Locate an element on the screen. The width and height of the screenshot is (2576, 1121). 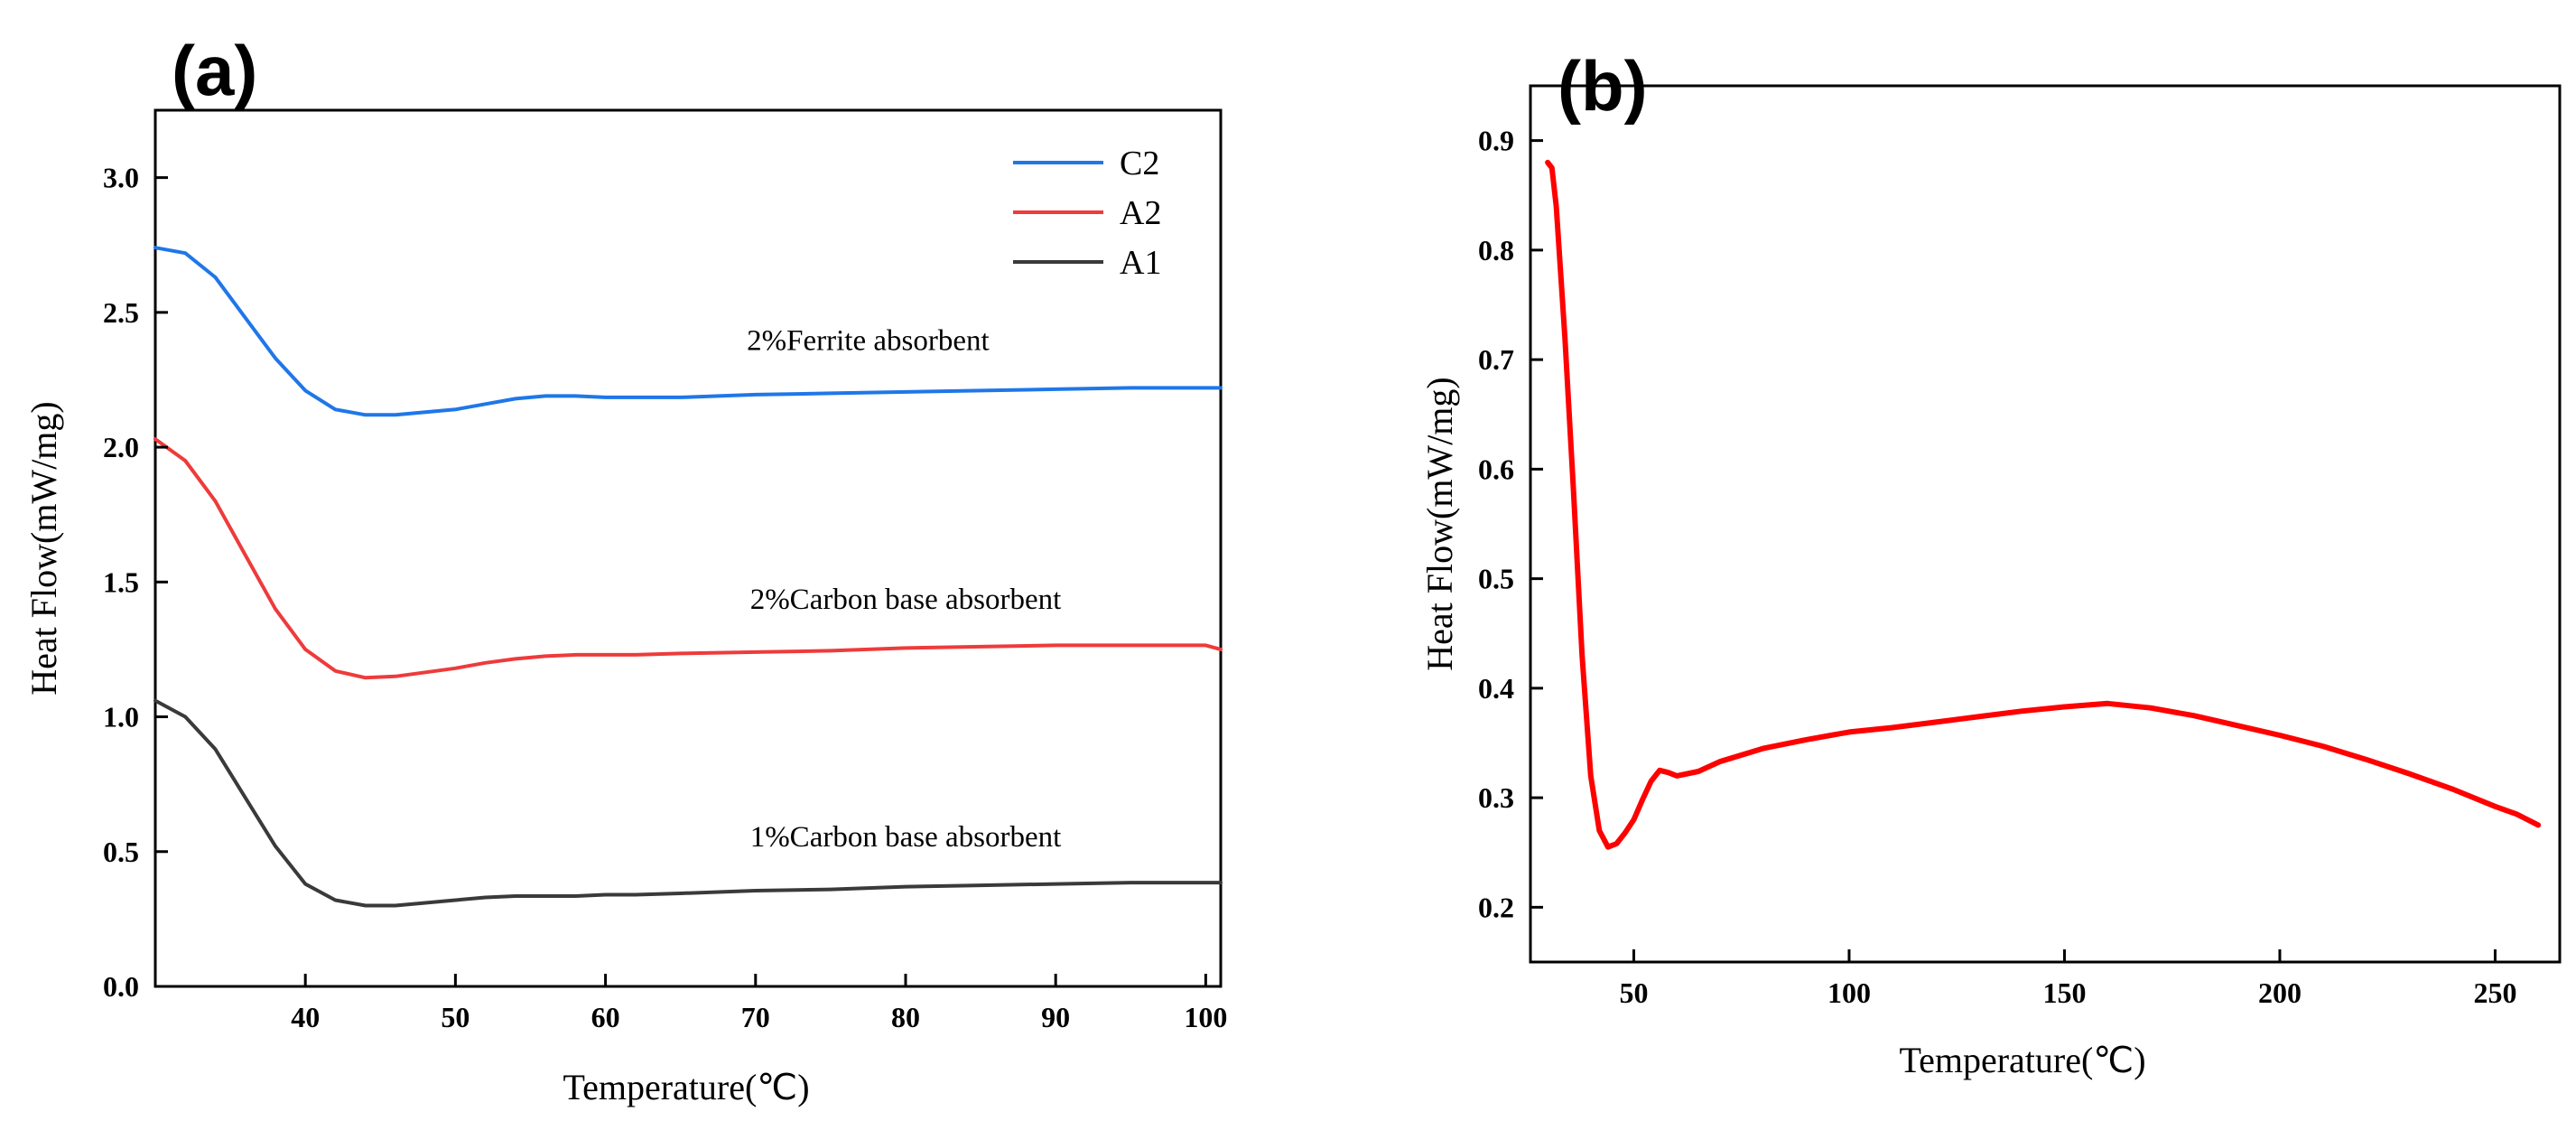
panel-b-x-tick-label: 50 is located at coordinates (1633, 992).